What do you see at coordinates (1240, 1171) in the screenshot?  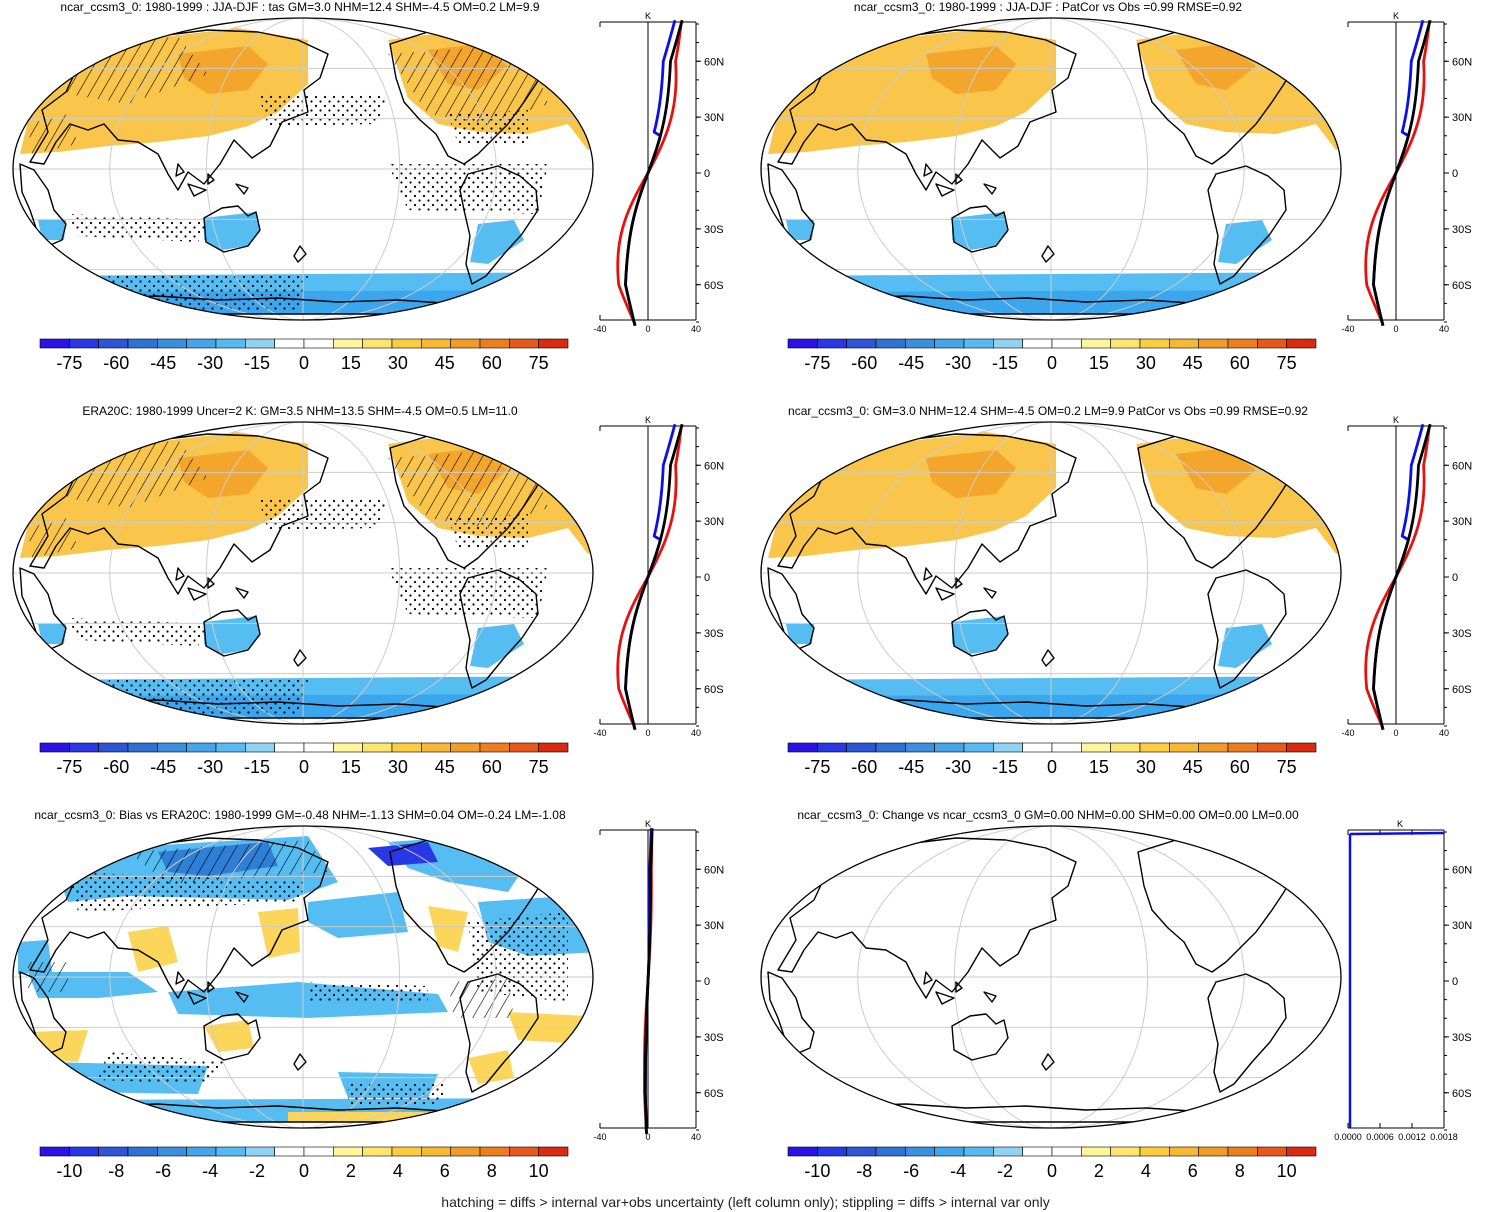 I see `colorbar-label: 8` at bounding box center [1240, 1171].